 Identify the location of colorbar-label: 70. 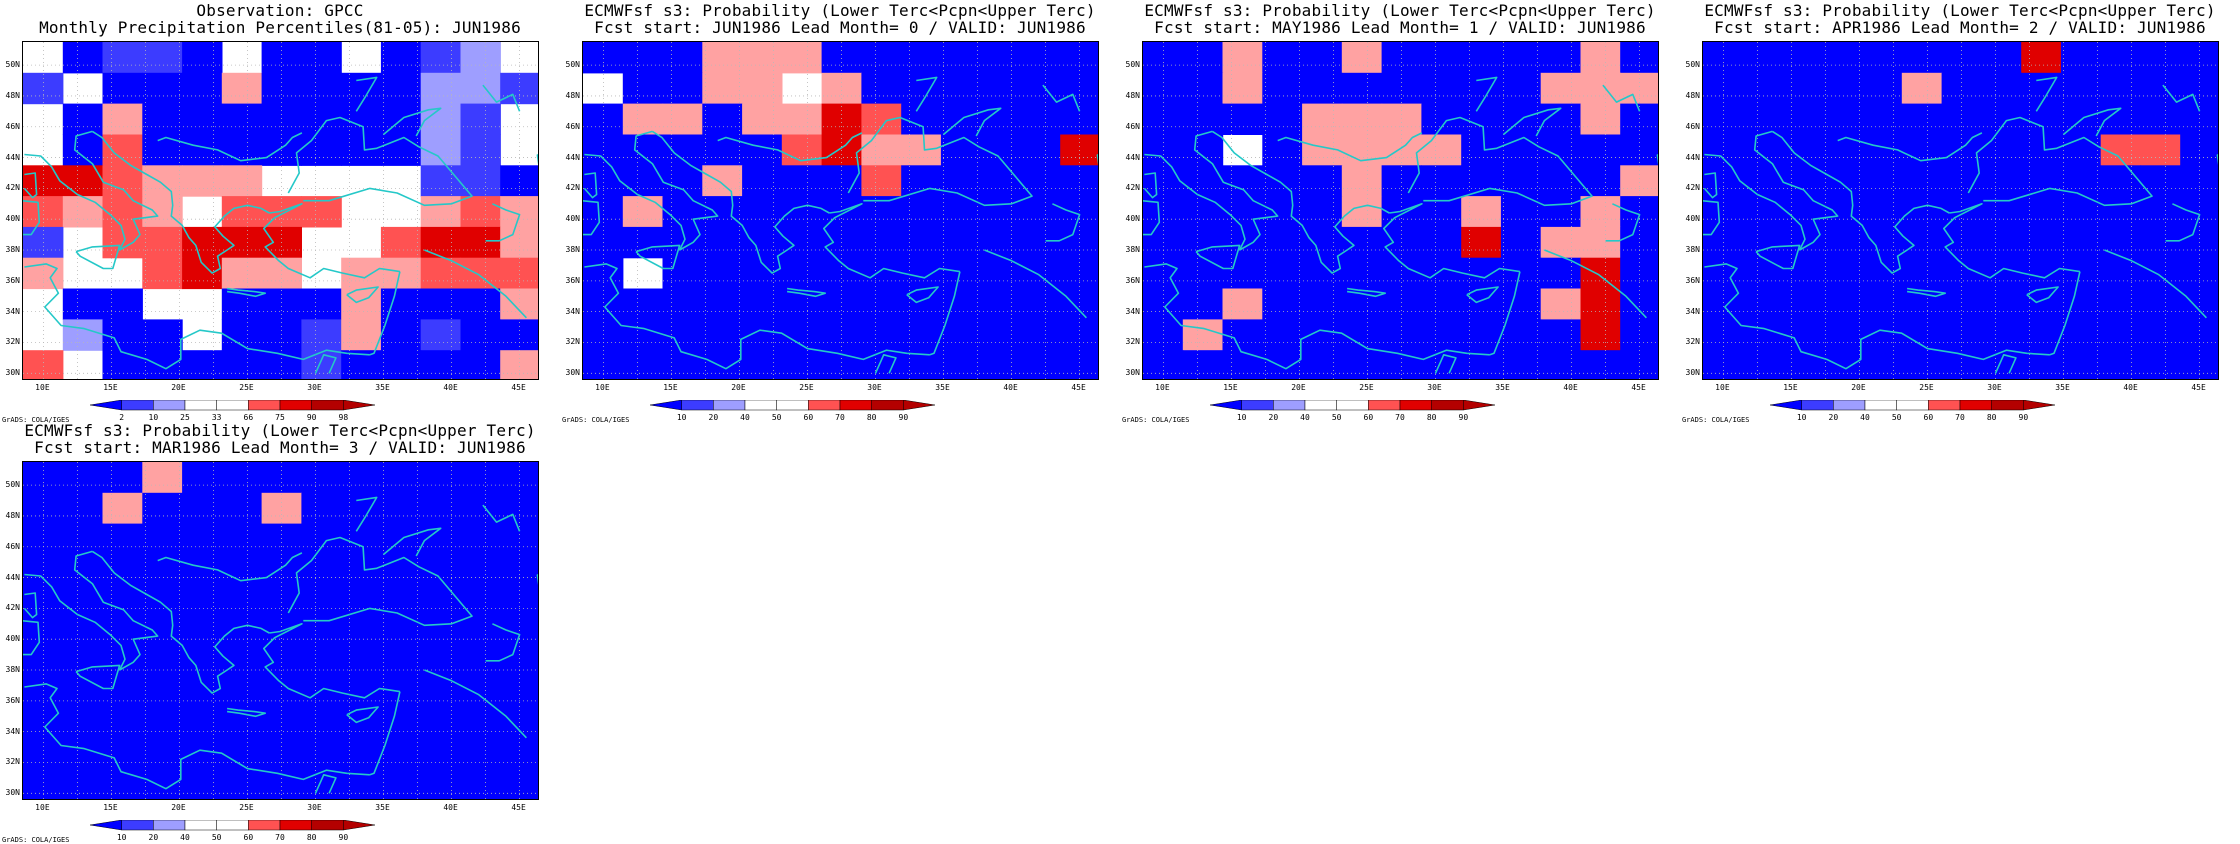
(280, 837).